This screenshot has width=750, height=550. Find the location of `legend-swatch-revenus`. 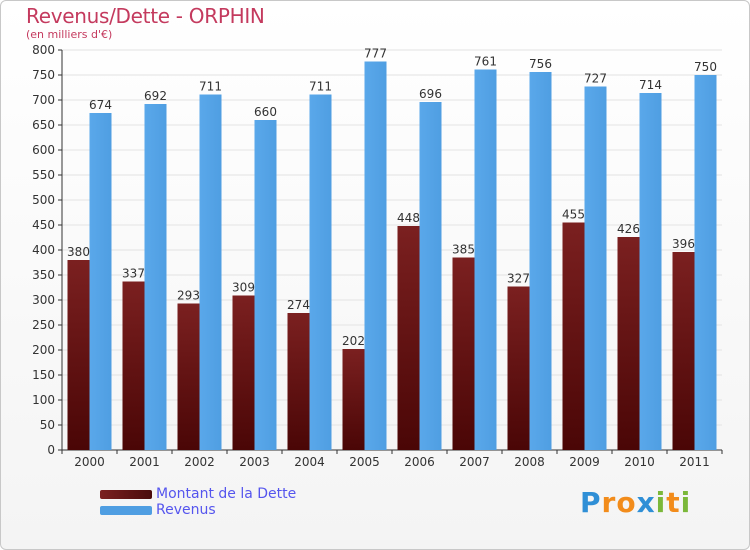

legend-swatch-revenus is located at coordinates (126, 510).